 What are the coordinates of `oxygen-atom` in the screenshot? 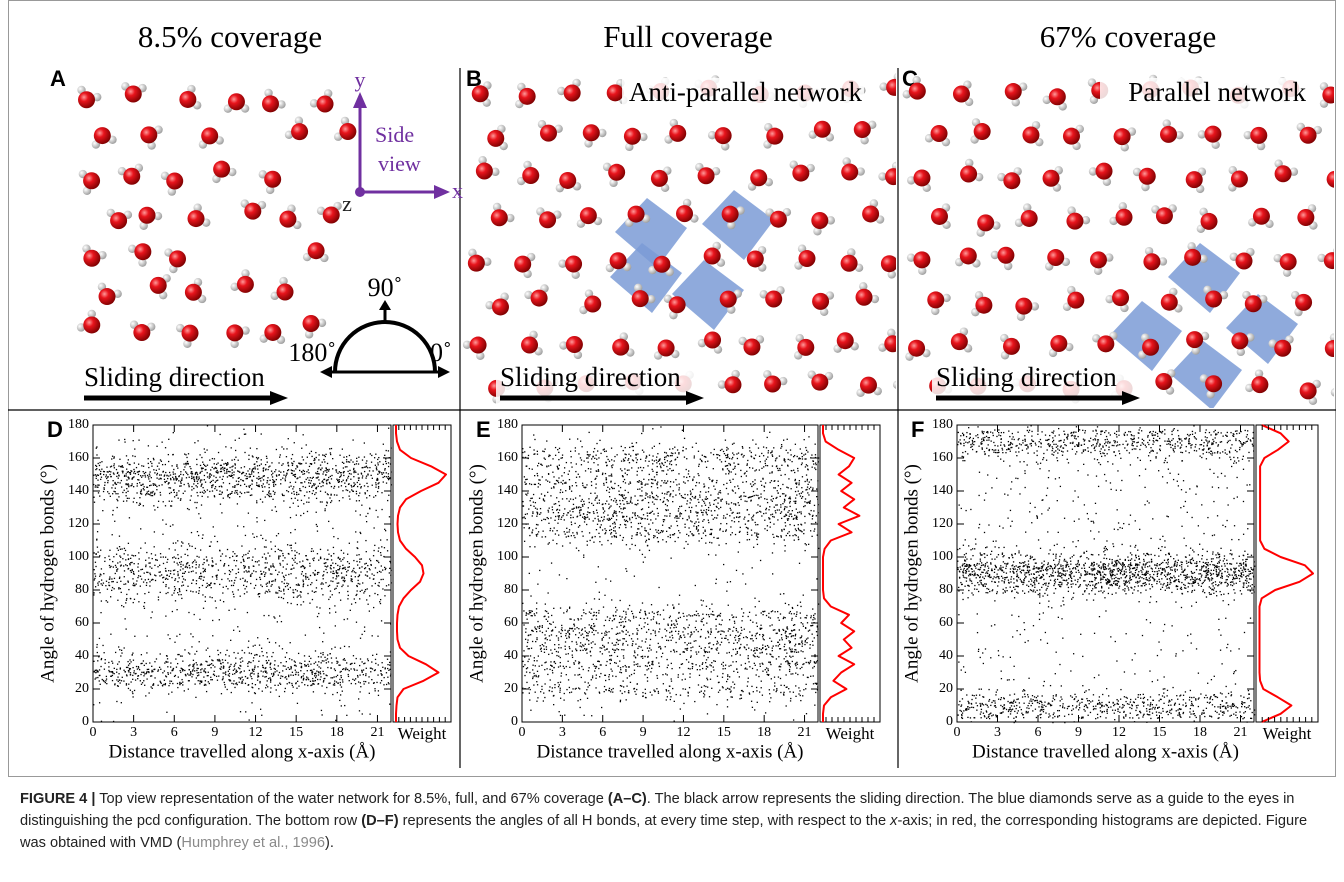 It's located at (822, 129).